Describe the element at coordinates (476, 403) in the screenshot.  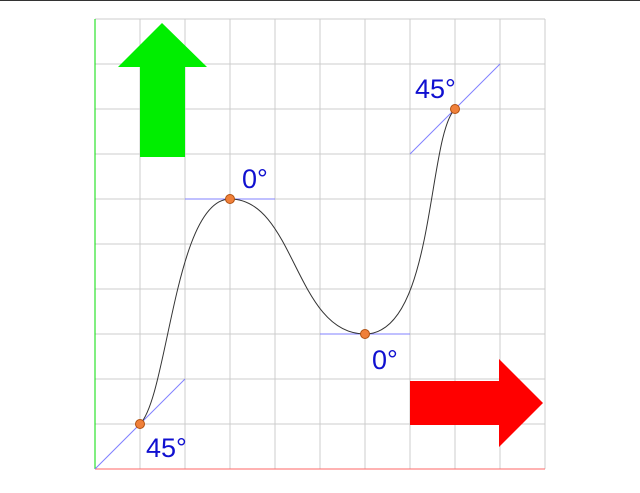
I see `right-arrow-icon` at that location.